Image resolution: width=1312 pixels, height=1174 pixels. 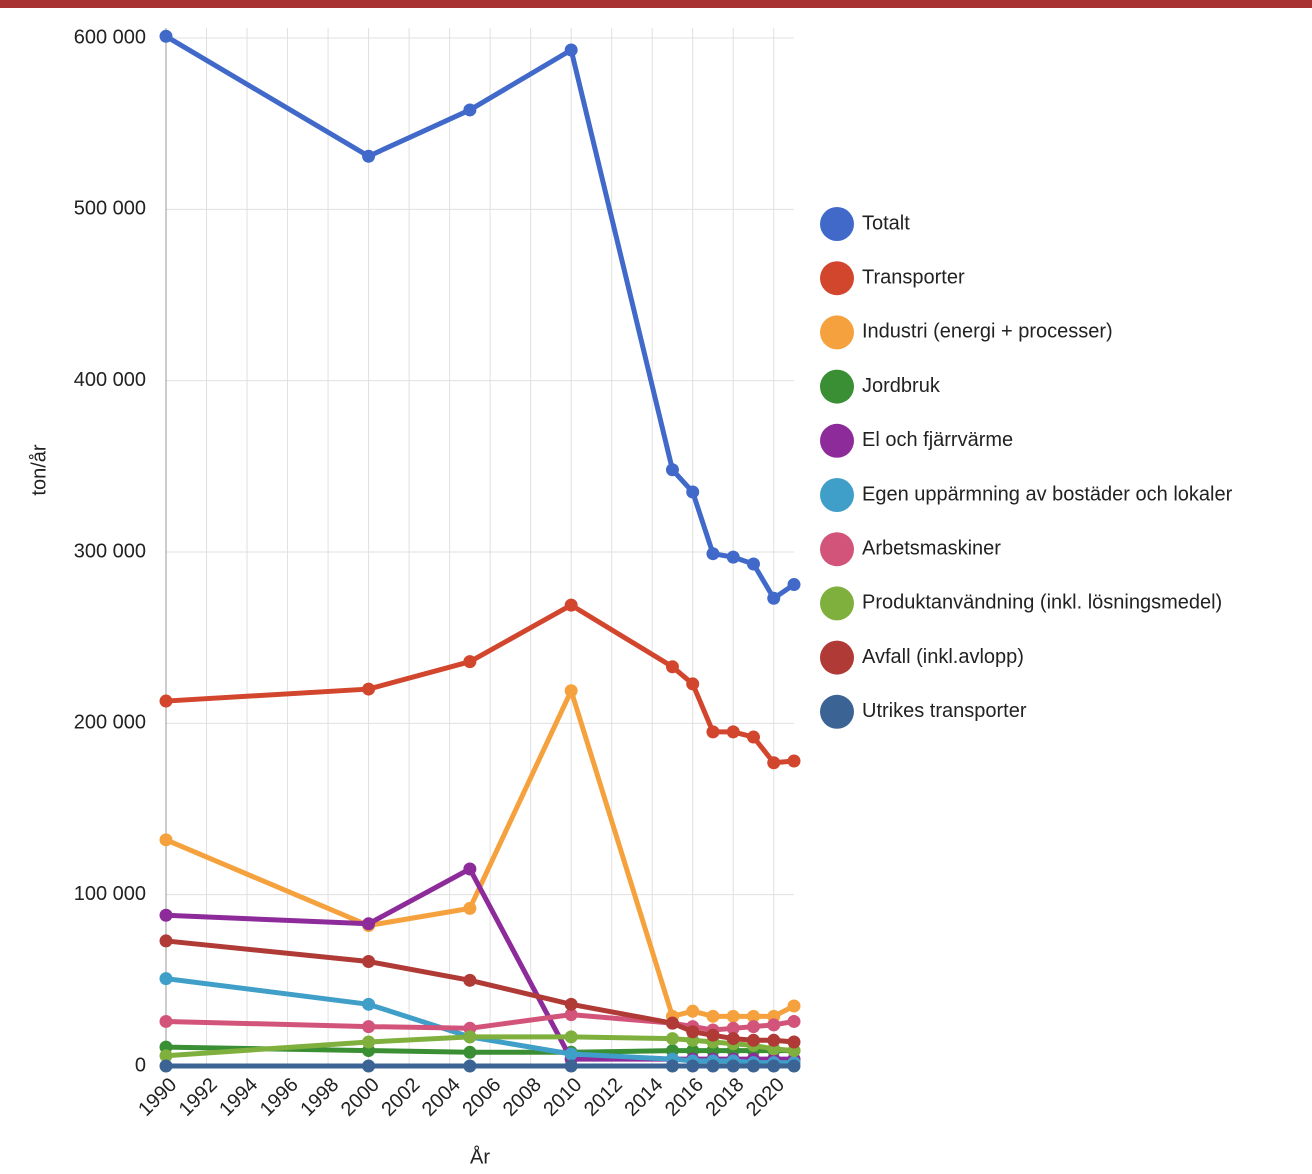 What do you see at coordinates (522, 1097) in the screenshot?
I see `x-tick-label: 2008` at bounding box center [522, 1097].